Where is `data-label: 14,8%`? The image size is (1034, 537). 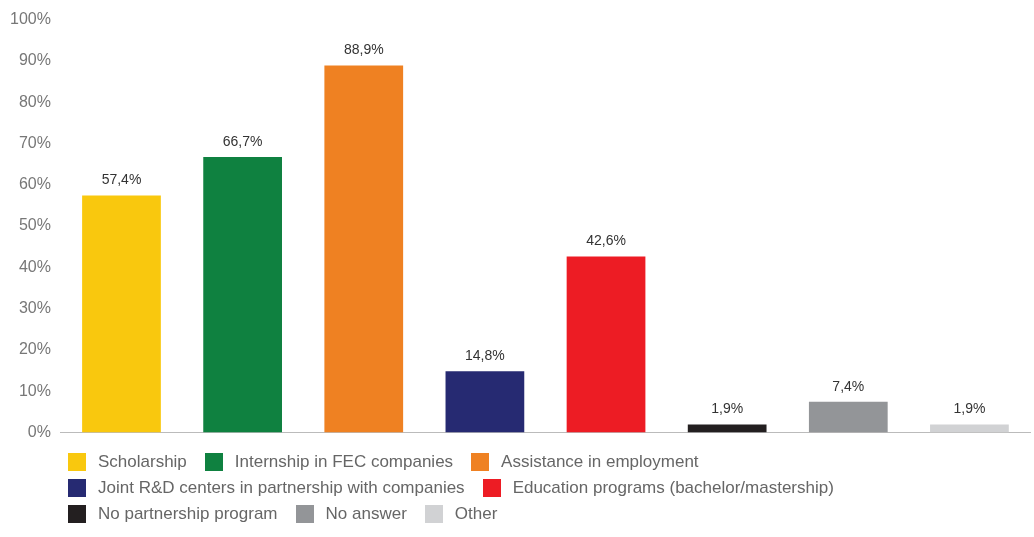 data-label: 14,8% is located at coordinates (485, 355).